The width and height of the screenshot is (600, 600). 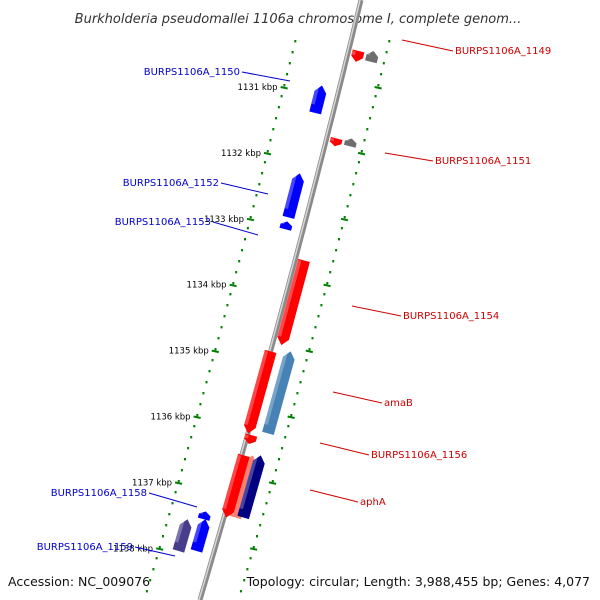 I want to click on gene-g1151, so click(x=336, y=142).